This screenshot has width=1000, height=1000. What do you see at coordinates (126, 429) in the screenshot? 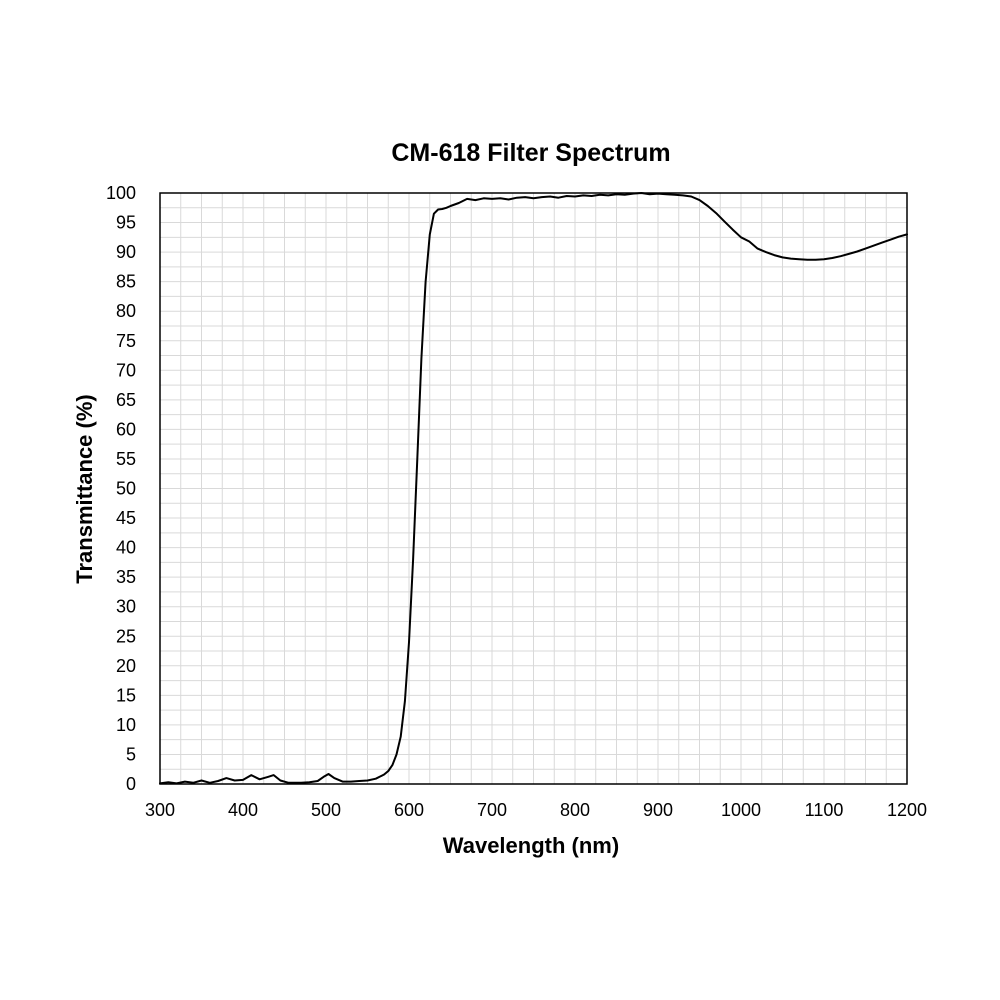
I see `y-tick-label: 60` at bounding box center [126, 429].